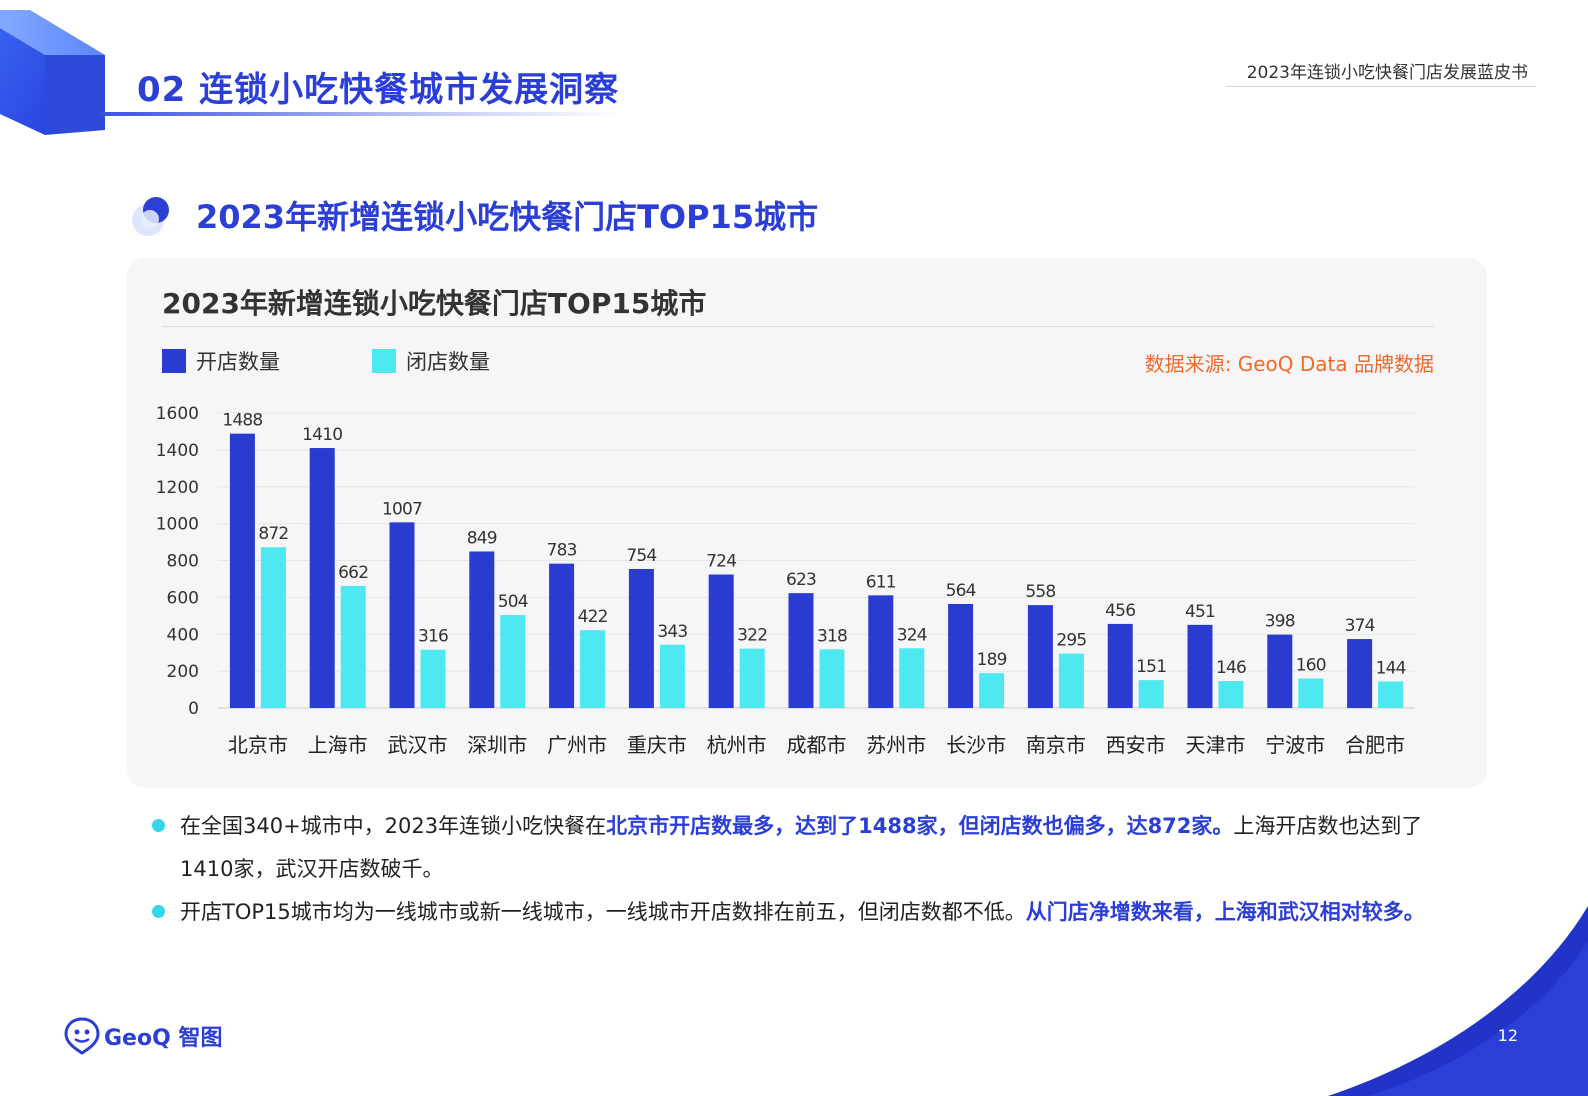  I want to click on x-tick-label: 北京市, so click(258, 745).